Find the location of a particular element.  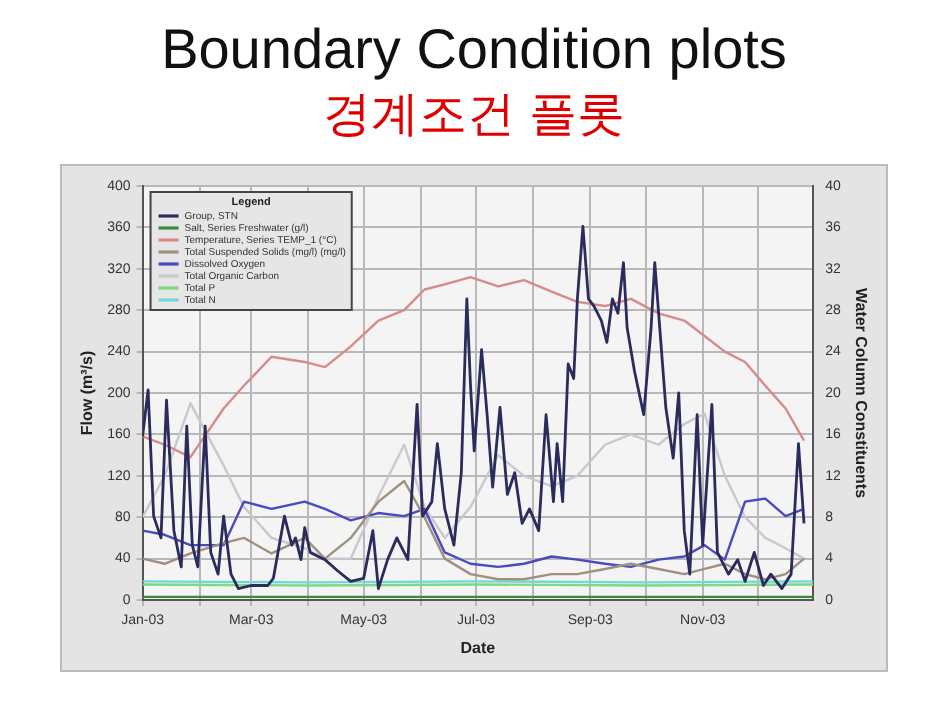

x-axis-title: Date is located at coordinates (478, 647).